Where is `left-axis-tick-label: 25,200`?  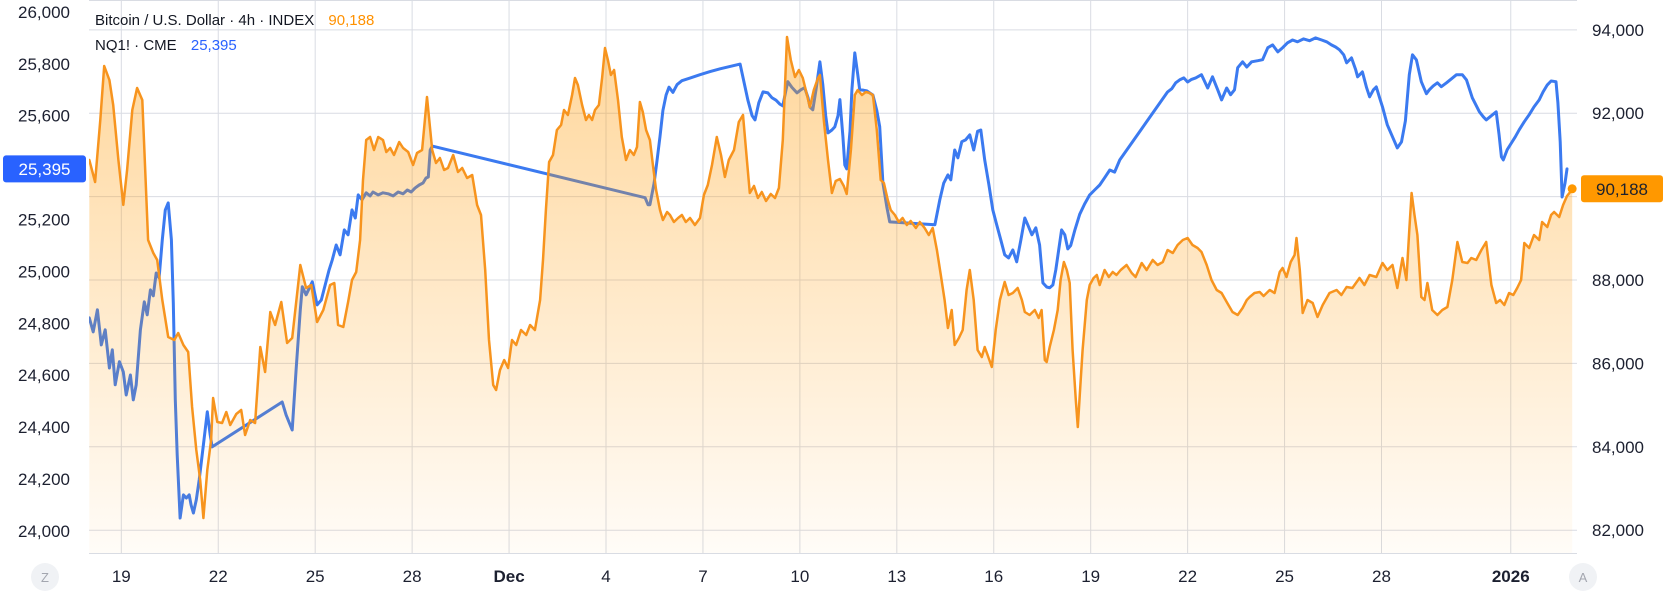
left-axis-tick-label: 25,200 is located at coordinates (44, 220).